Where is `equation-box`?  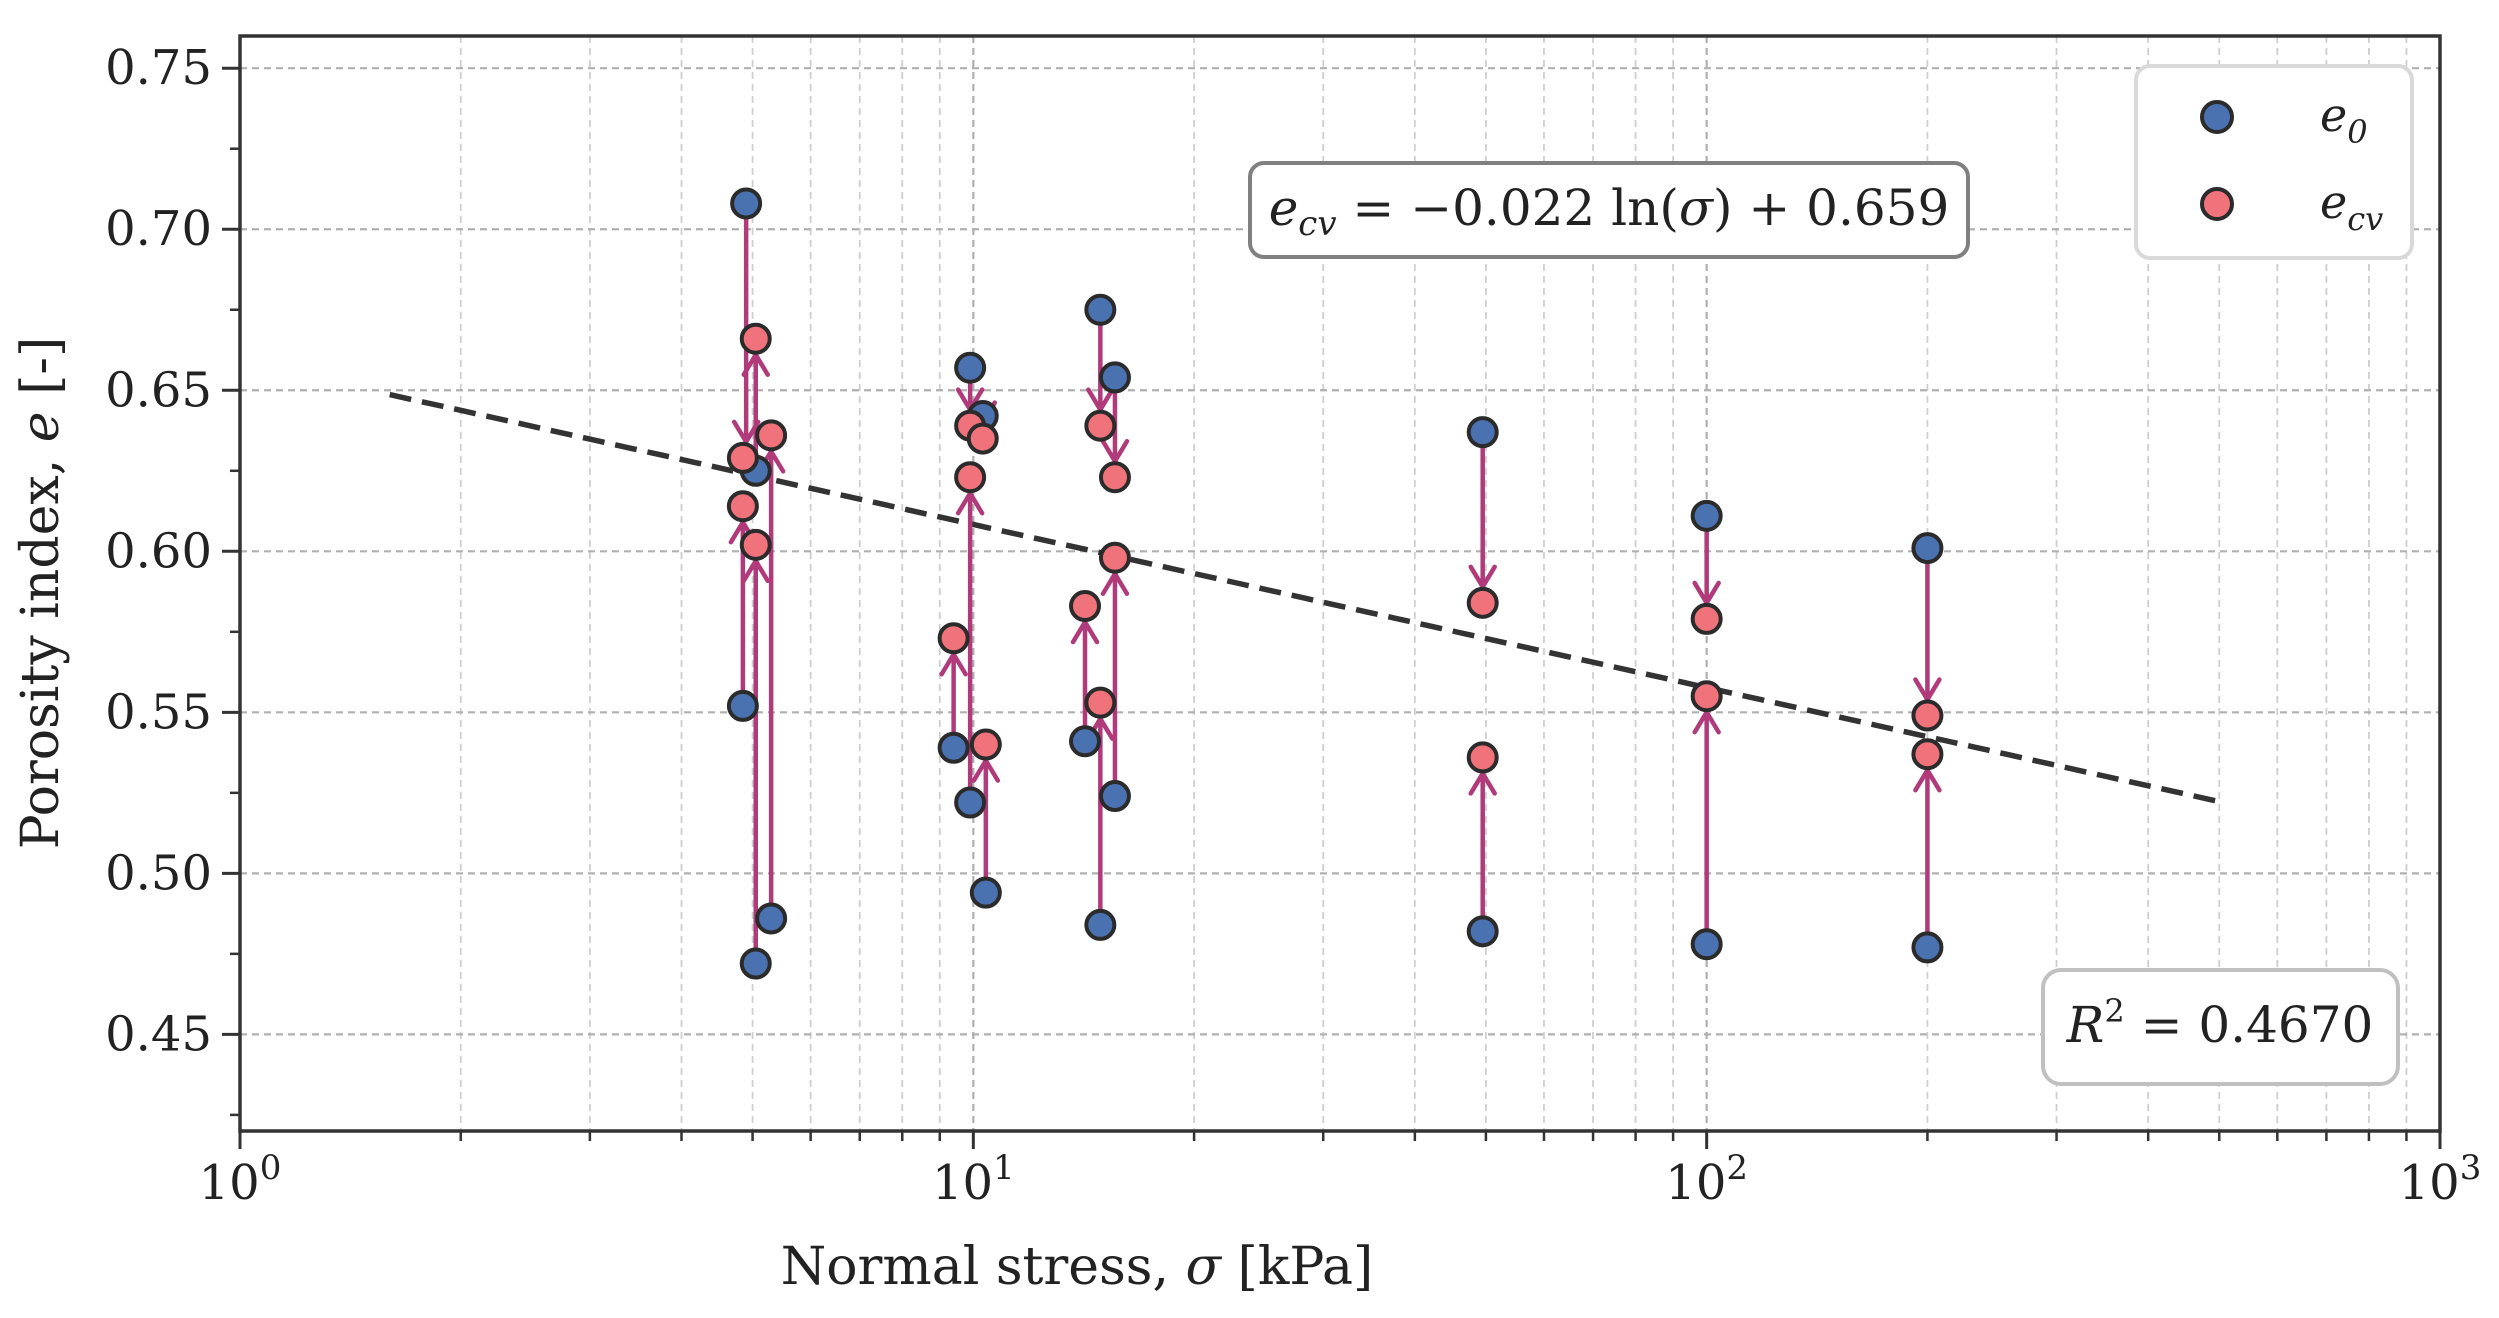 equation-box is located at coordinates (1609, 210).